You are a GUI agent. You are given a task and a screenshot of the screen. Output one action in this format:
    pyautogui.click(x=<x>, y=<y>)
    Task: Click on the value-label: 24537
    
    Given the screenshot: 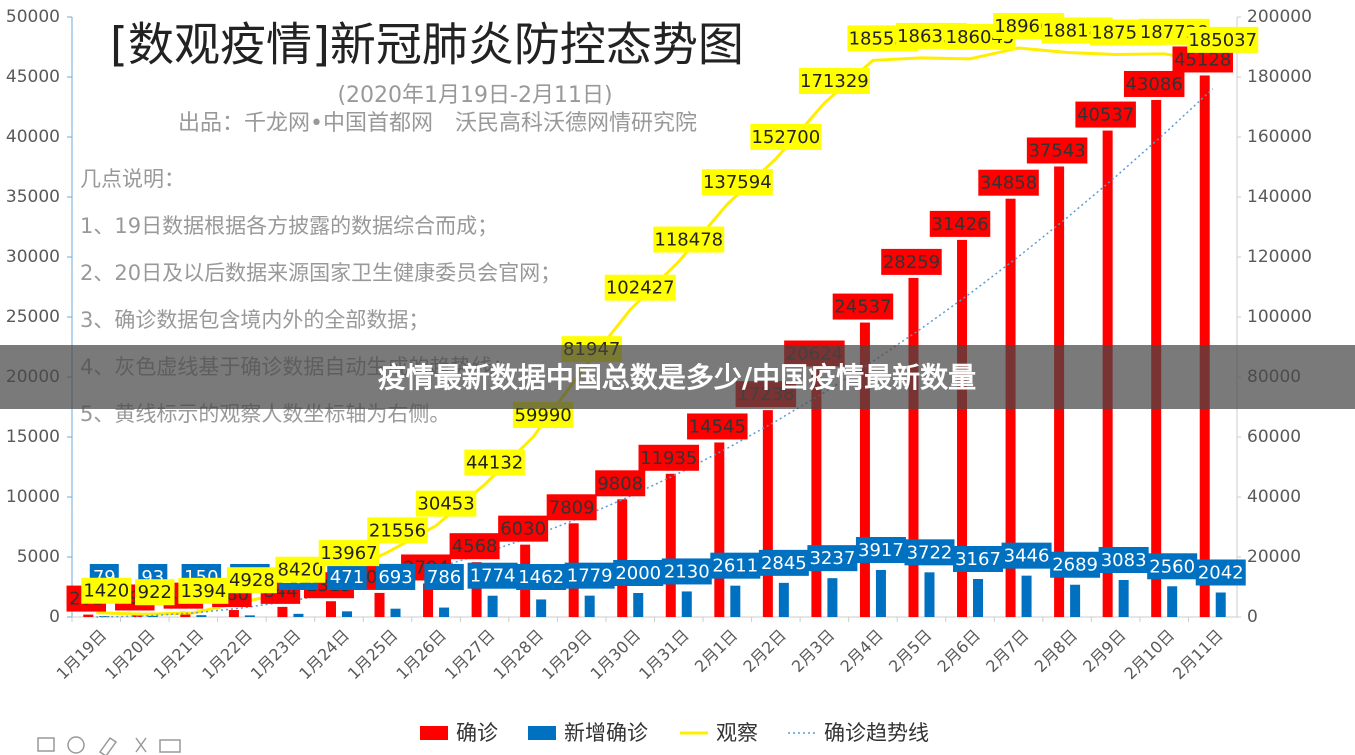 What is the action you would take?
    pyautogui.click(x=862, y=307)
    